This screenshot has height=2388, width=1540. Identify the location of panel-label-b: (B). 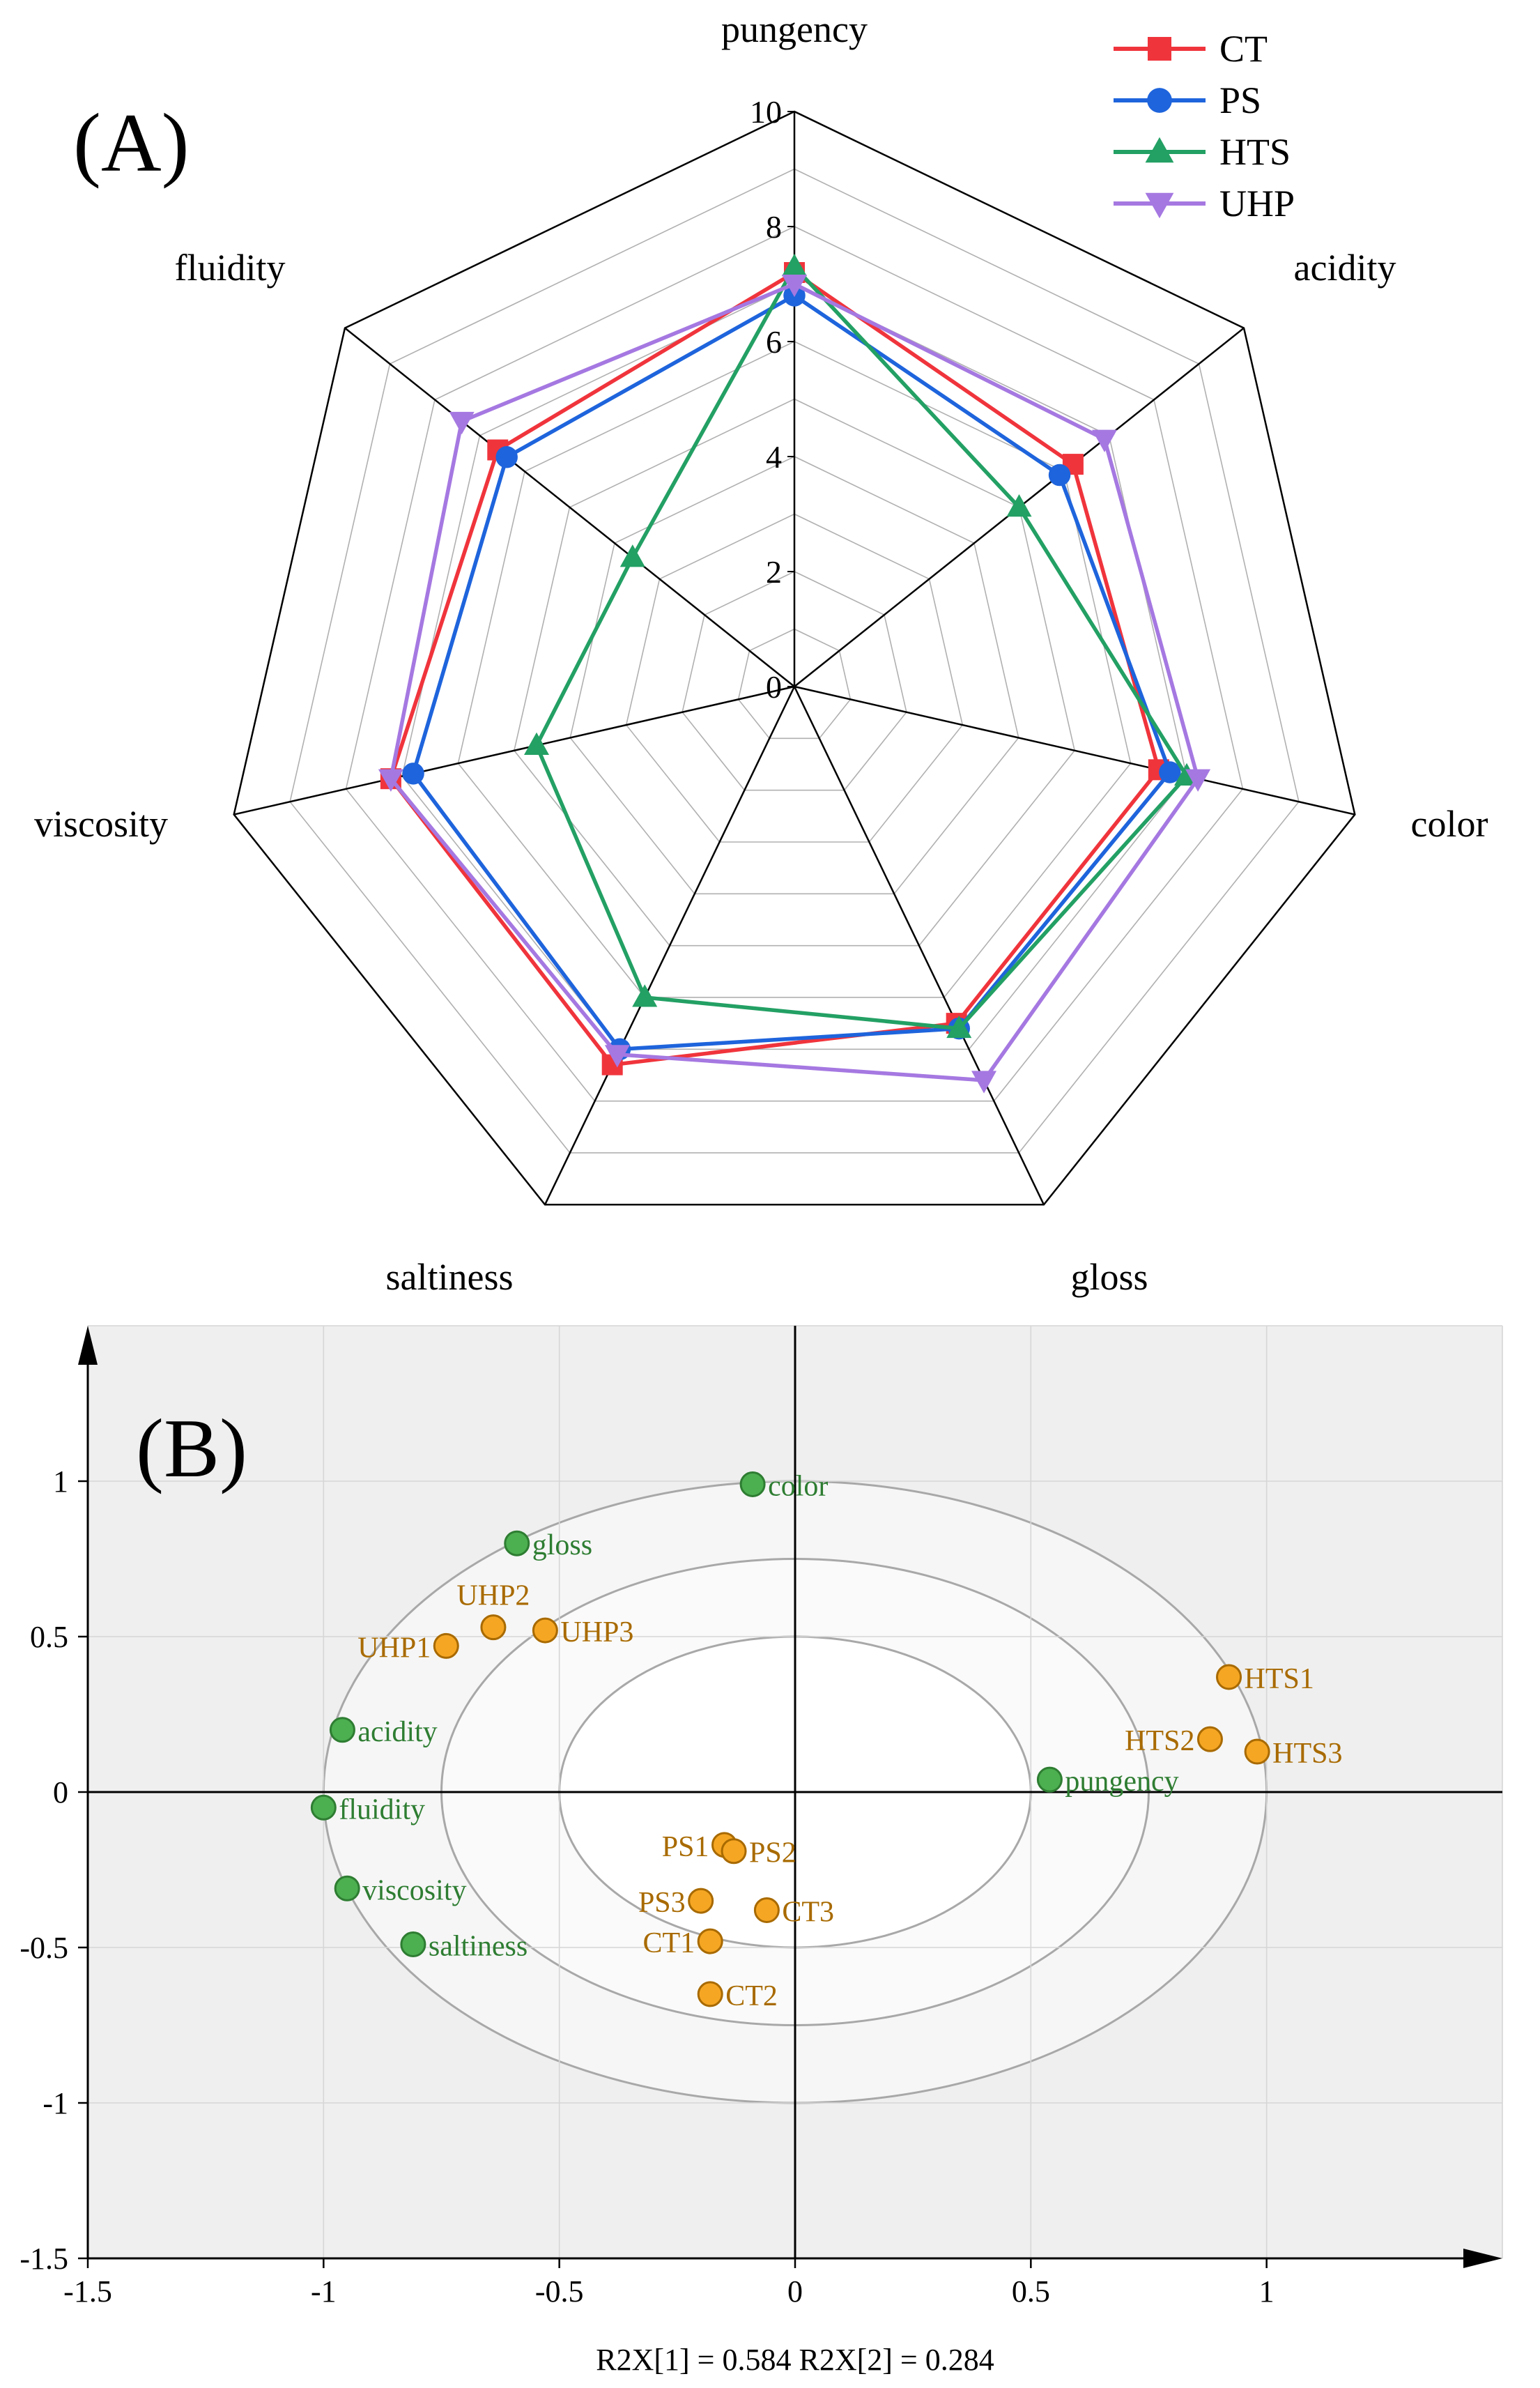
(191, 1448).